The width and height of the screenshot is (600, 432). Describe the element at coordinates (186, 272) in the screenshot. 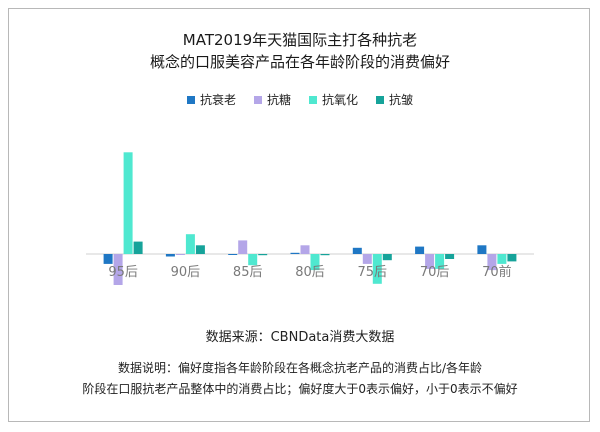

I see `x-tick-label: 90后` at that location.